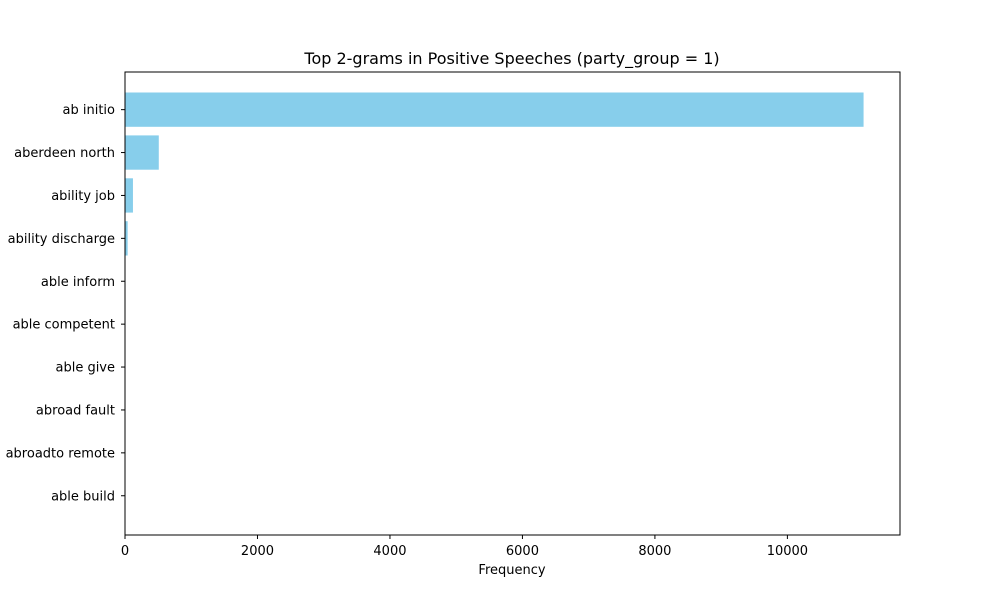 Image resolution: width=1000 pixels, height=604 pixels. What do you see at coordinates (787, 551) in the screenshot?
I see `x-tick-label: 10000` at bounding box center [787, 551].